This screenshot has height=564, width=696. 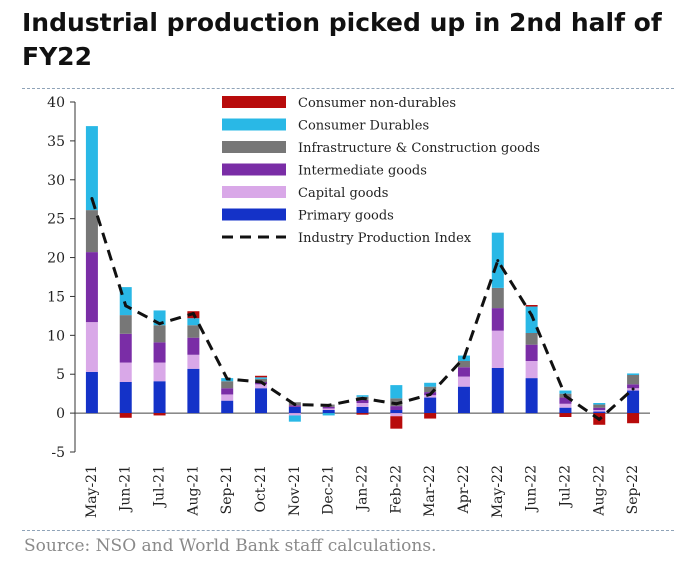 What do you see at coordinates (56, 297) in the screenshot?
I see `y-tick-label: 15` at bounding box center [56, 297].